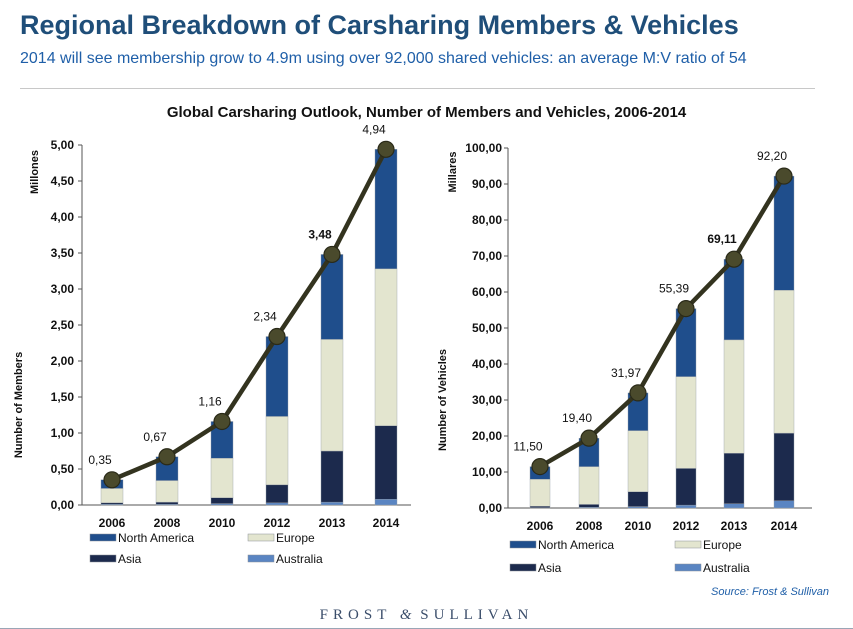 This screenshot has height=629, width=853. Describe the element at coordinates (261, 537) in the screenshot. I see `members-legend-swatch-europe` at that location.